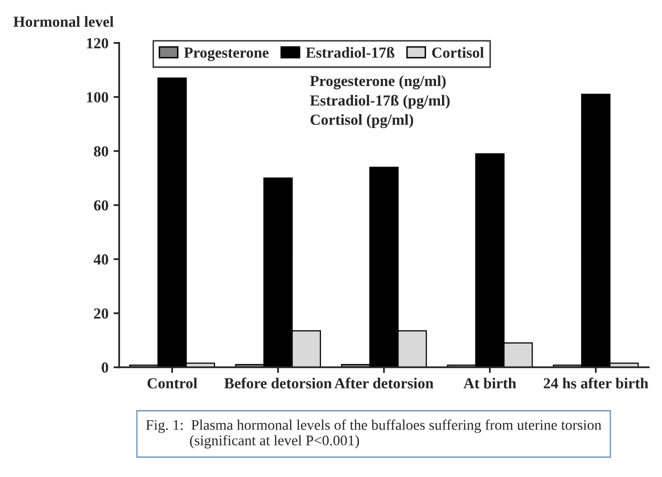  Describe the element at coordinates (384, 383) in the screenshot. I see `x-tick-label: After detorsion` at that location.